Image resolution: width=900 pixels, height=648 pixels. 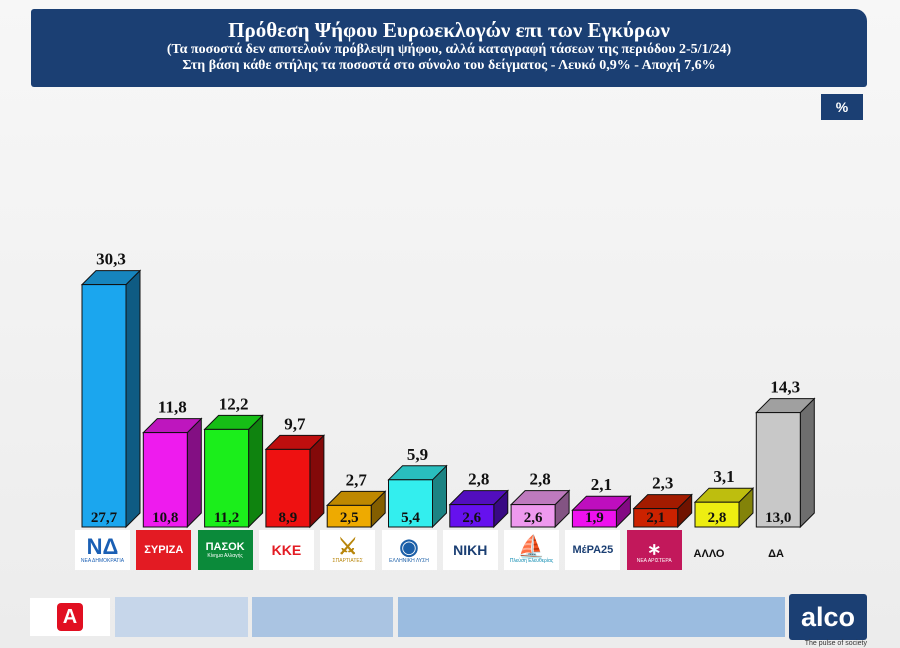 I want to click on party-logo: ΠΑΣΟΚ Κίνημα Αλλαγής, so click(x=225, y=550).